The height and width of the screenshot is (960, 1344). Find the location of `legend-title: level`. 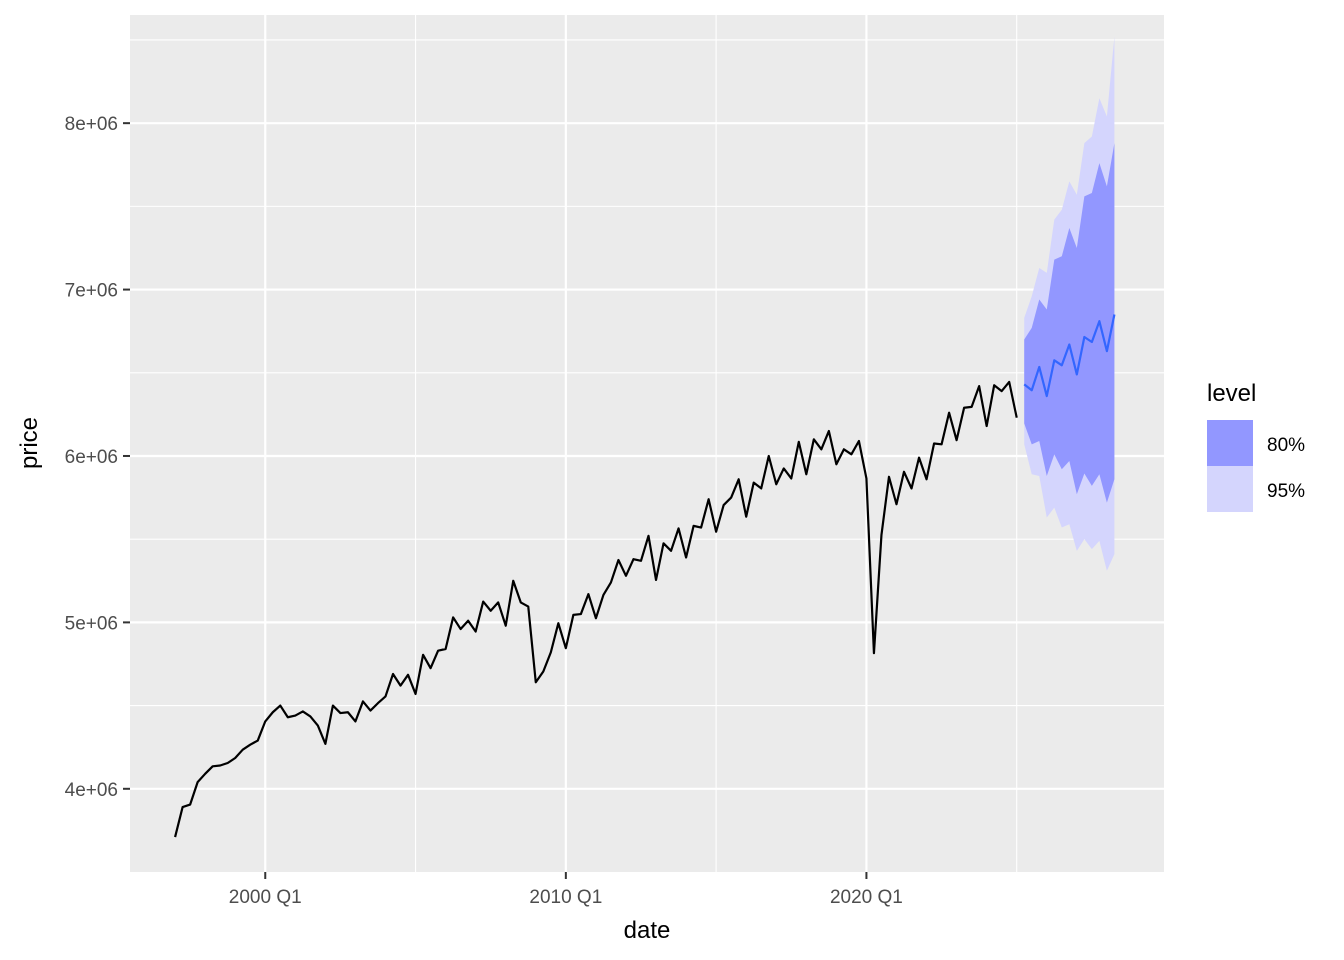

legend-title: level is located at coordinates (1231, 393).